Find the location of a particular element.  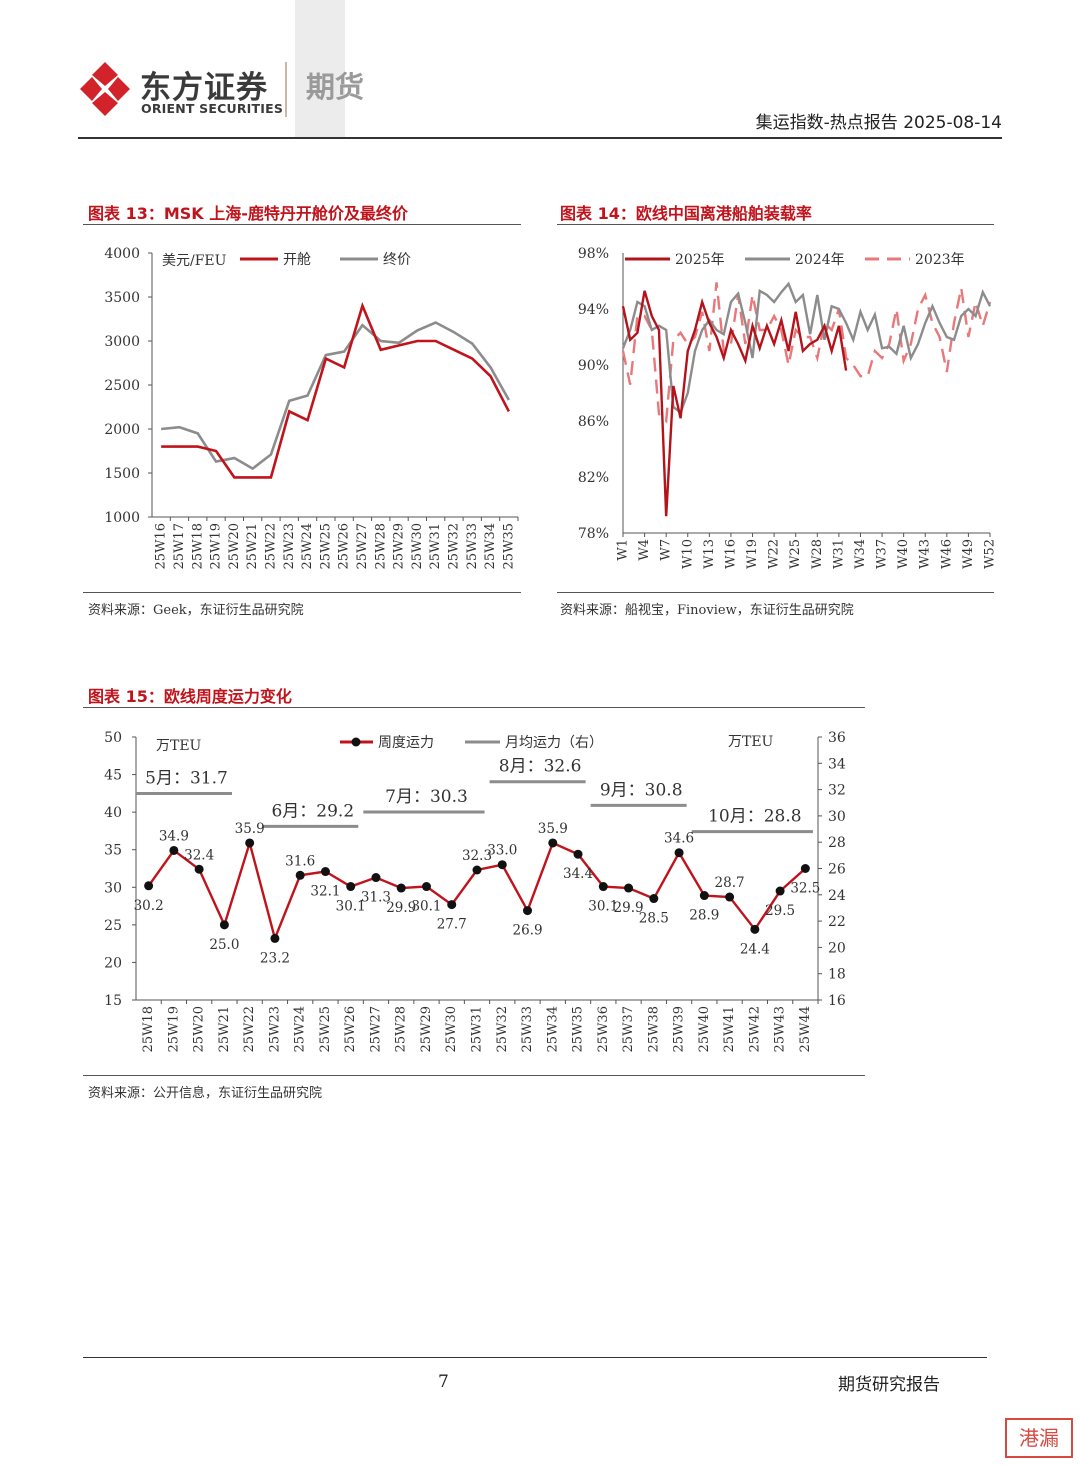

data-label: 31.3 is located at coordinates (376, 898).